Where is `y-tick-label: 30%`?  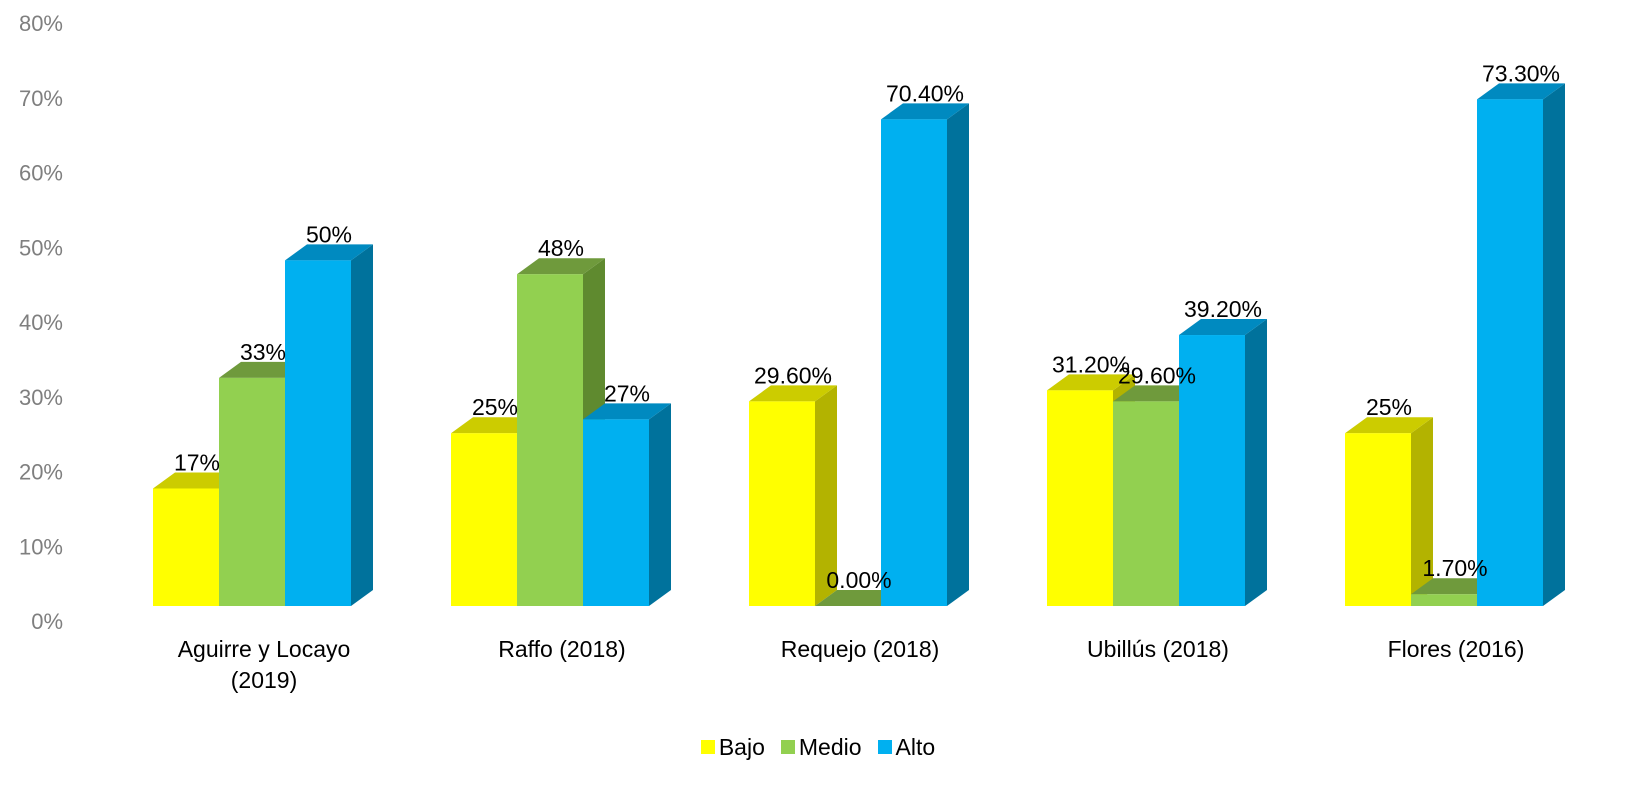
y-tick-label: 30% is located at coordinates (41, 397).